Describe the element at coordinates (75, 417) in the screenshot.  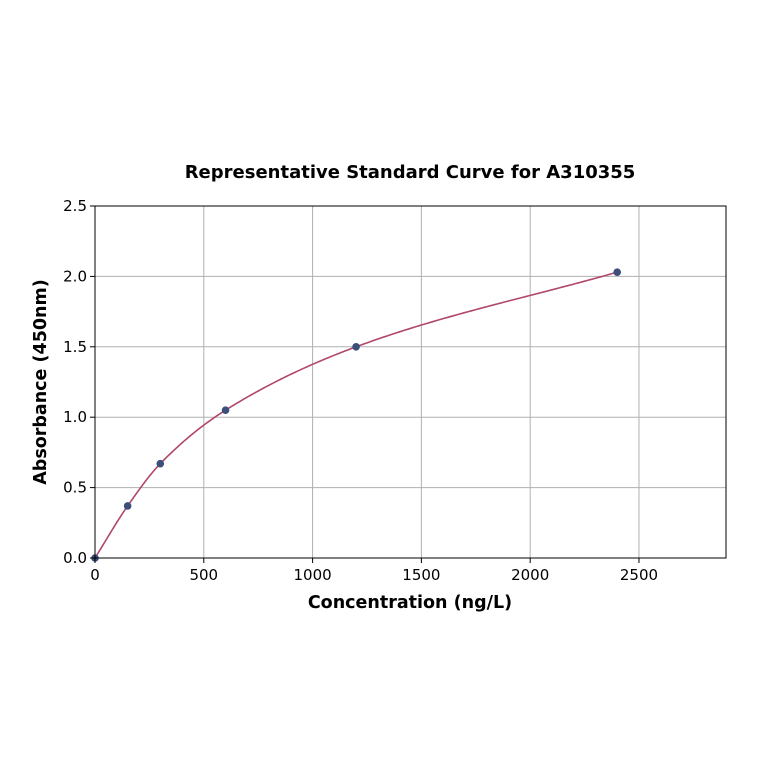
I see `y-tick-label-2: 1.0` at that location.